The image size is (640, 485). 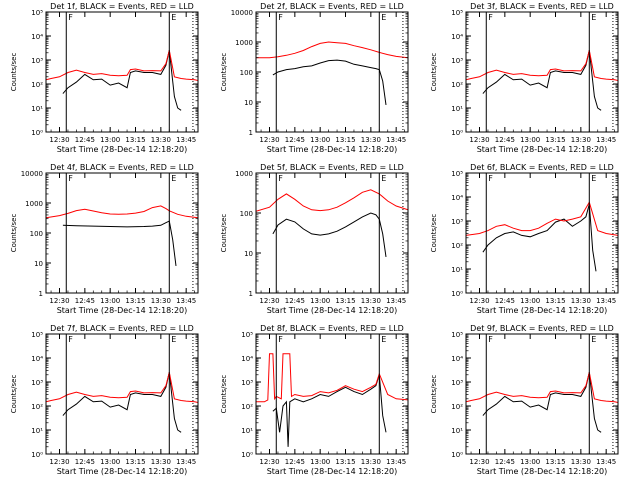 I want to click on y-tick-label: 1, so click(x=251, y=294).